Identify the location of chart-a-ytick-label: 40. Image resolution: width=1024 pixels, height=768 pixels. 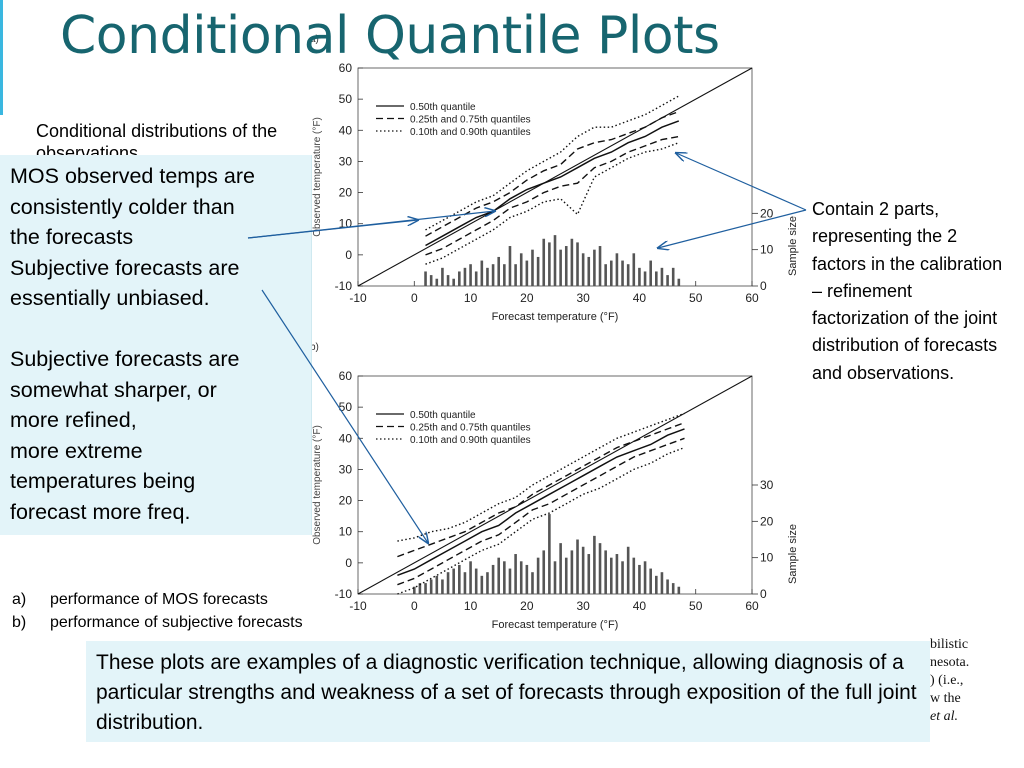
(346, 130).